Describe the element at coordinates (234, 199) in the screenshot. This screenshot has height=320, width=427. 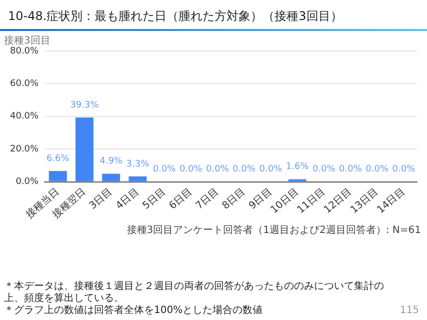
I see `x-tick-label: 8日目` at that location.